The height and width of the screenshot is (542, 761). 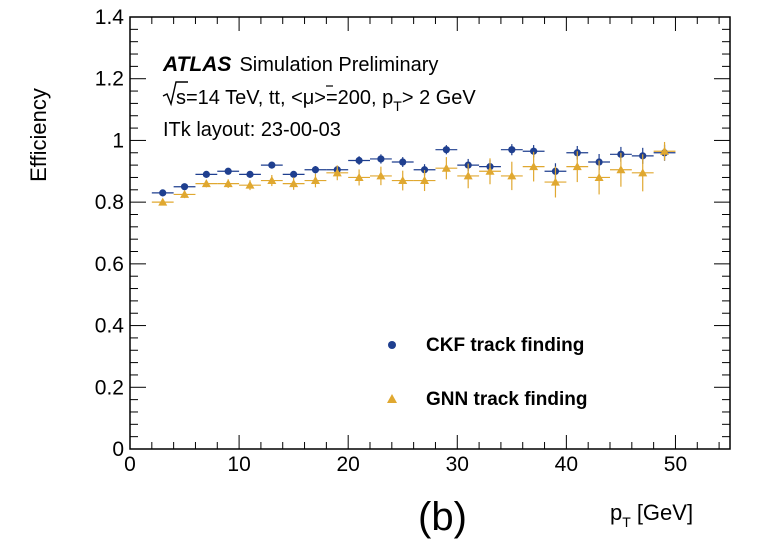 What do you see at coordinates (675, 464) in the screenshot?
I see `x-tick-label: 50` at bounding box center [675, 464].